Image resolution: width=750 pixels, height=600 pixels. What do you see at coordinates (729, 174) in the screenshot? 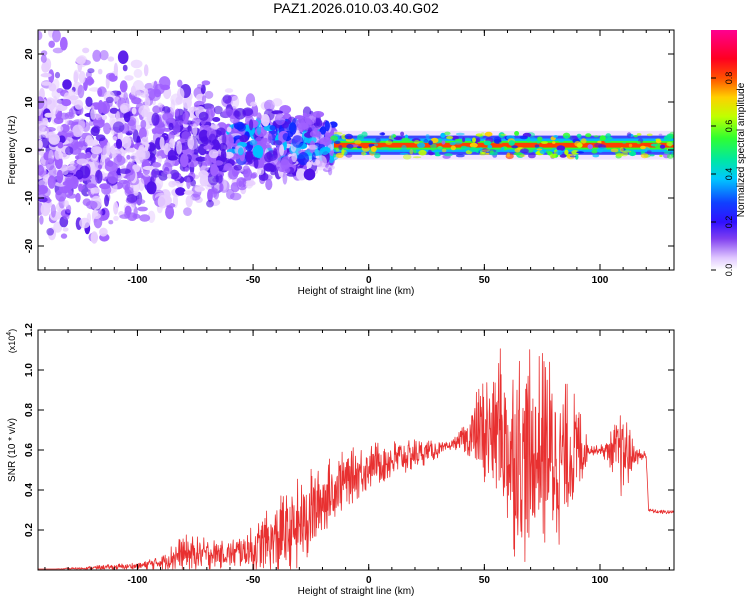
I see `colorbar-tick-label: 0.4` at bounding box center [729, 174].